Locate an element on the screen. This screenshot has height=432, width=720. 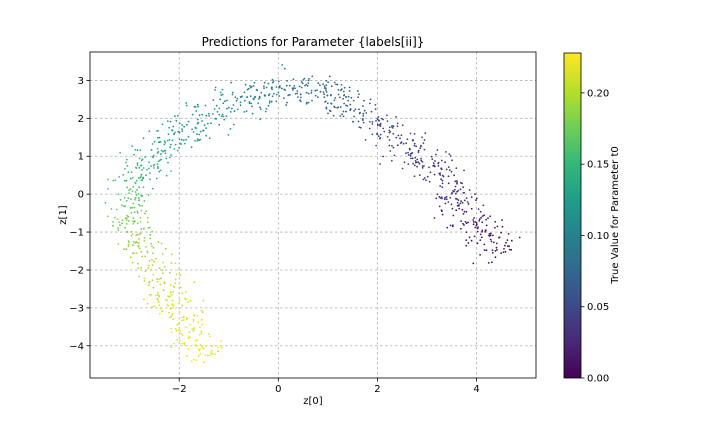
y-tick-label: 0 is located at coordinates (81, 195).